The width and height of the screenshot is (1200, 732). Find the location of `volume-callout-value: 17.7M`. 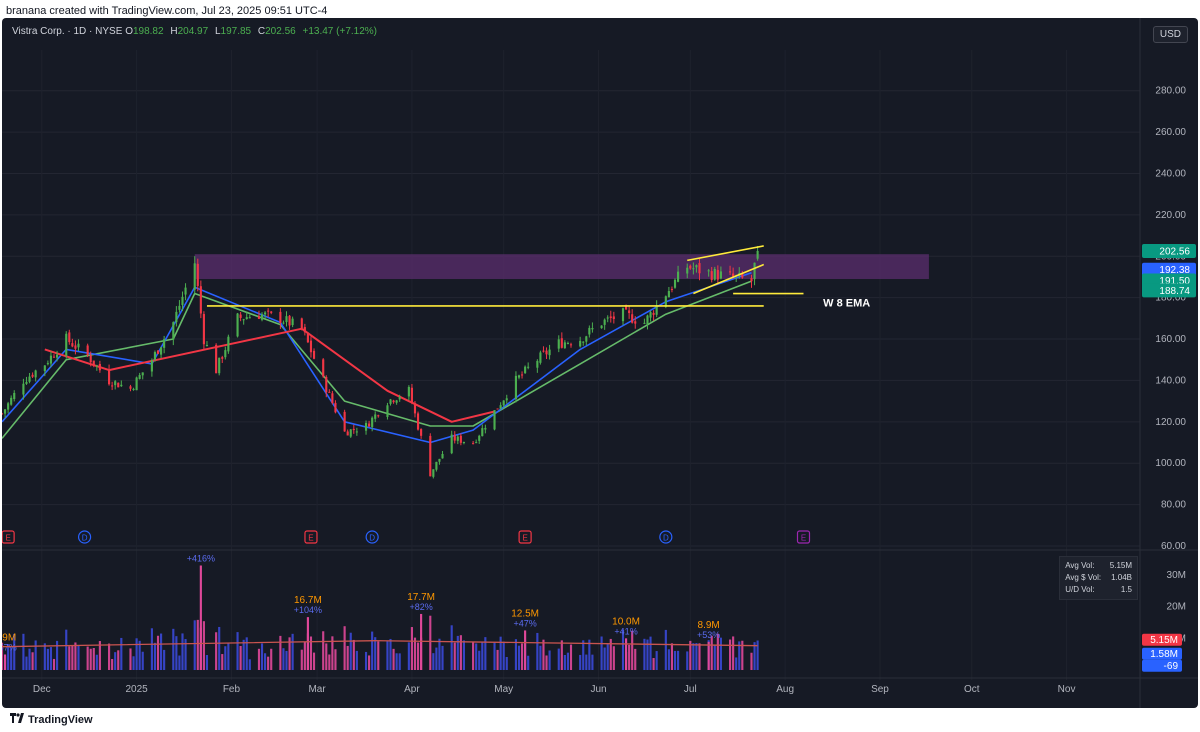

volume-callout-value: 17.7M is located at coordinates (421, 597).